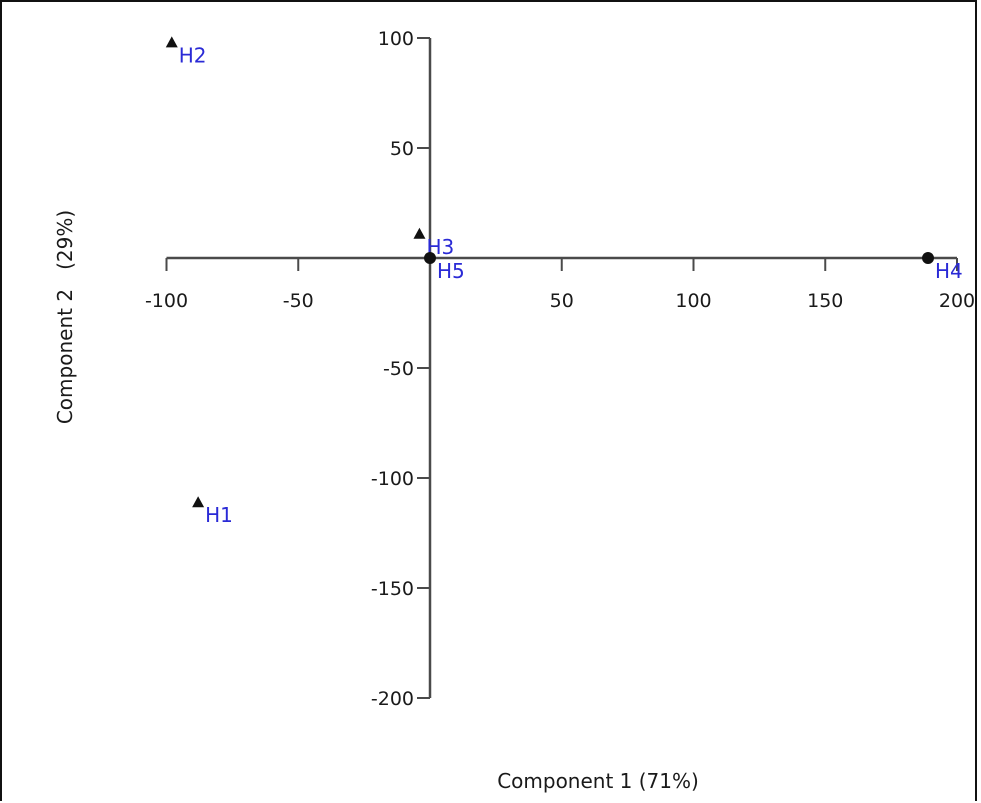  Describe the element at coordinates (825, 301) in the screenshot. I see `x-tick-label: 150` at that location.